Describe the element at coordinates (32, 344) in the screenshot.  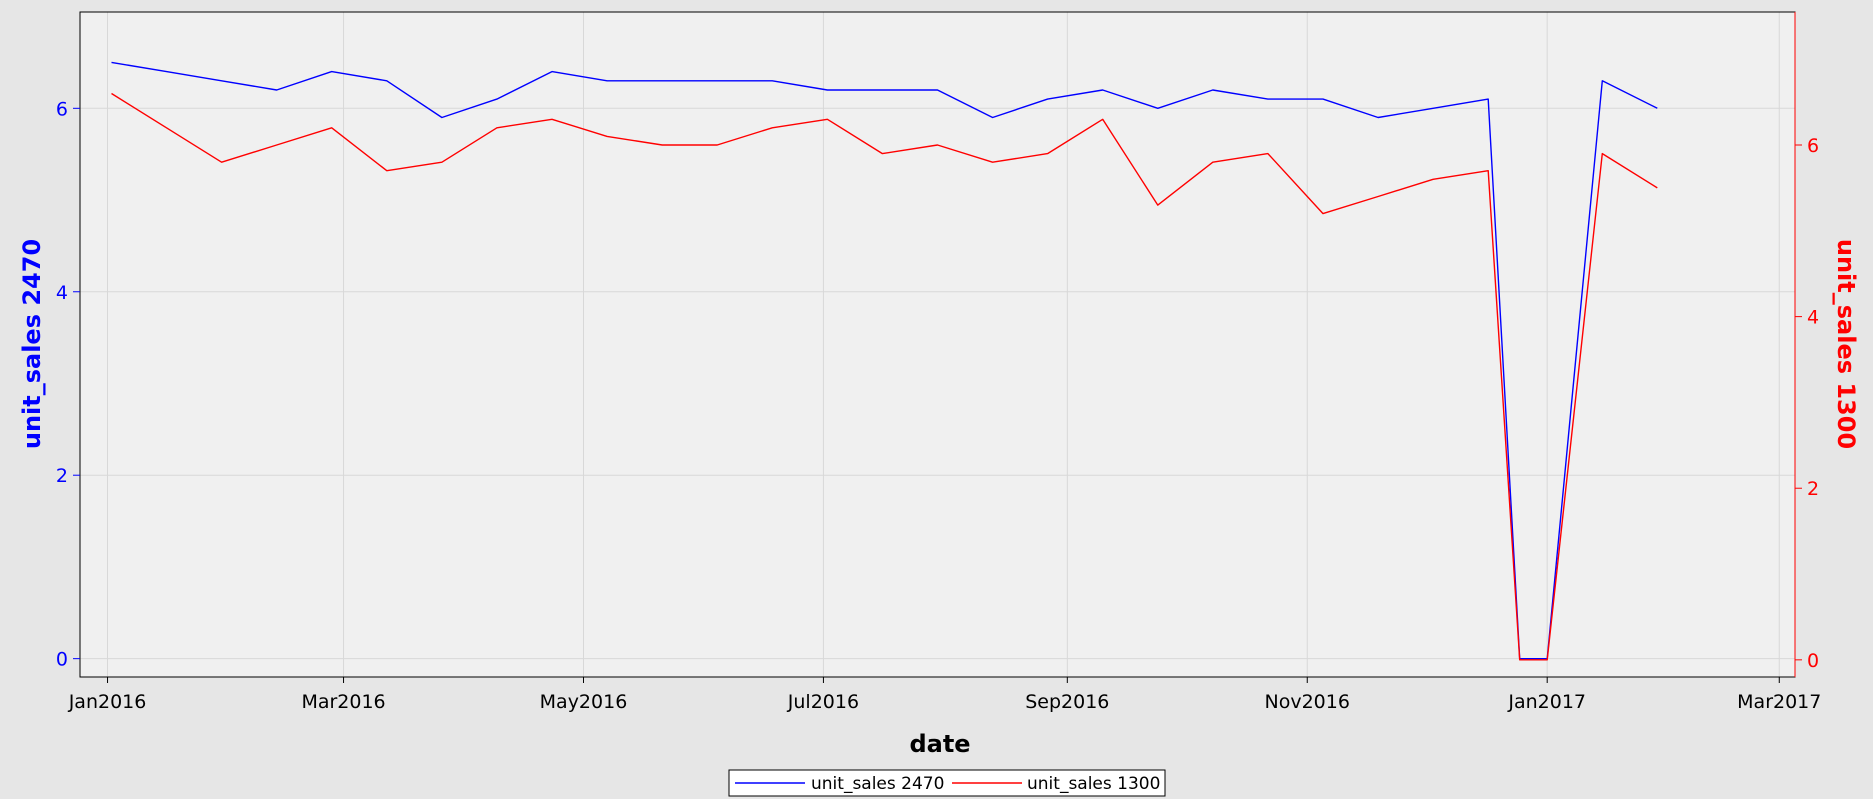
I see `left-y-axis-label: unit_sales 2470` at that location.